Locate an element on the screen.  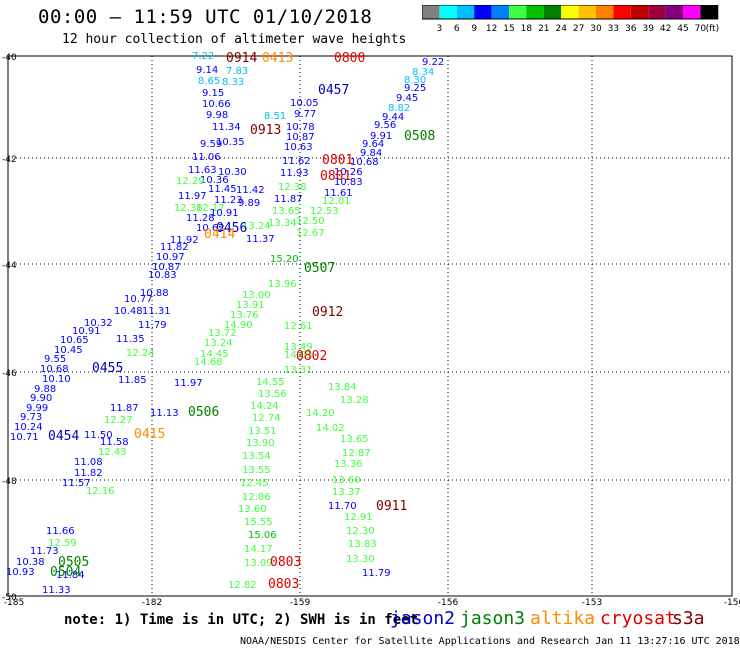
swh-value-label: 14.03 is located at coordinates (298, 355).